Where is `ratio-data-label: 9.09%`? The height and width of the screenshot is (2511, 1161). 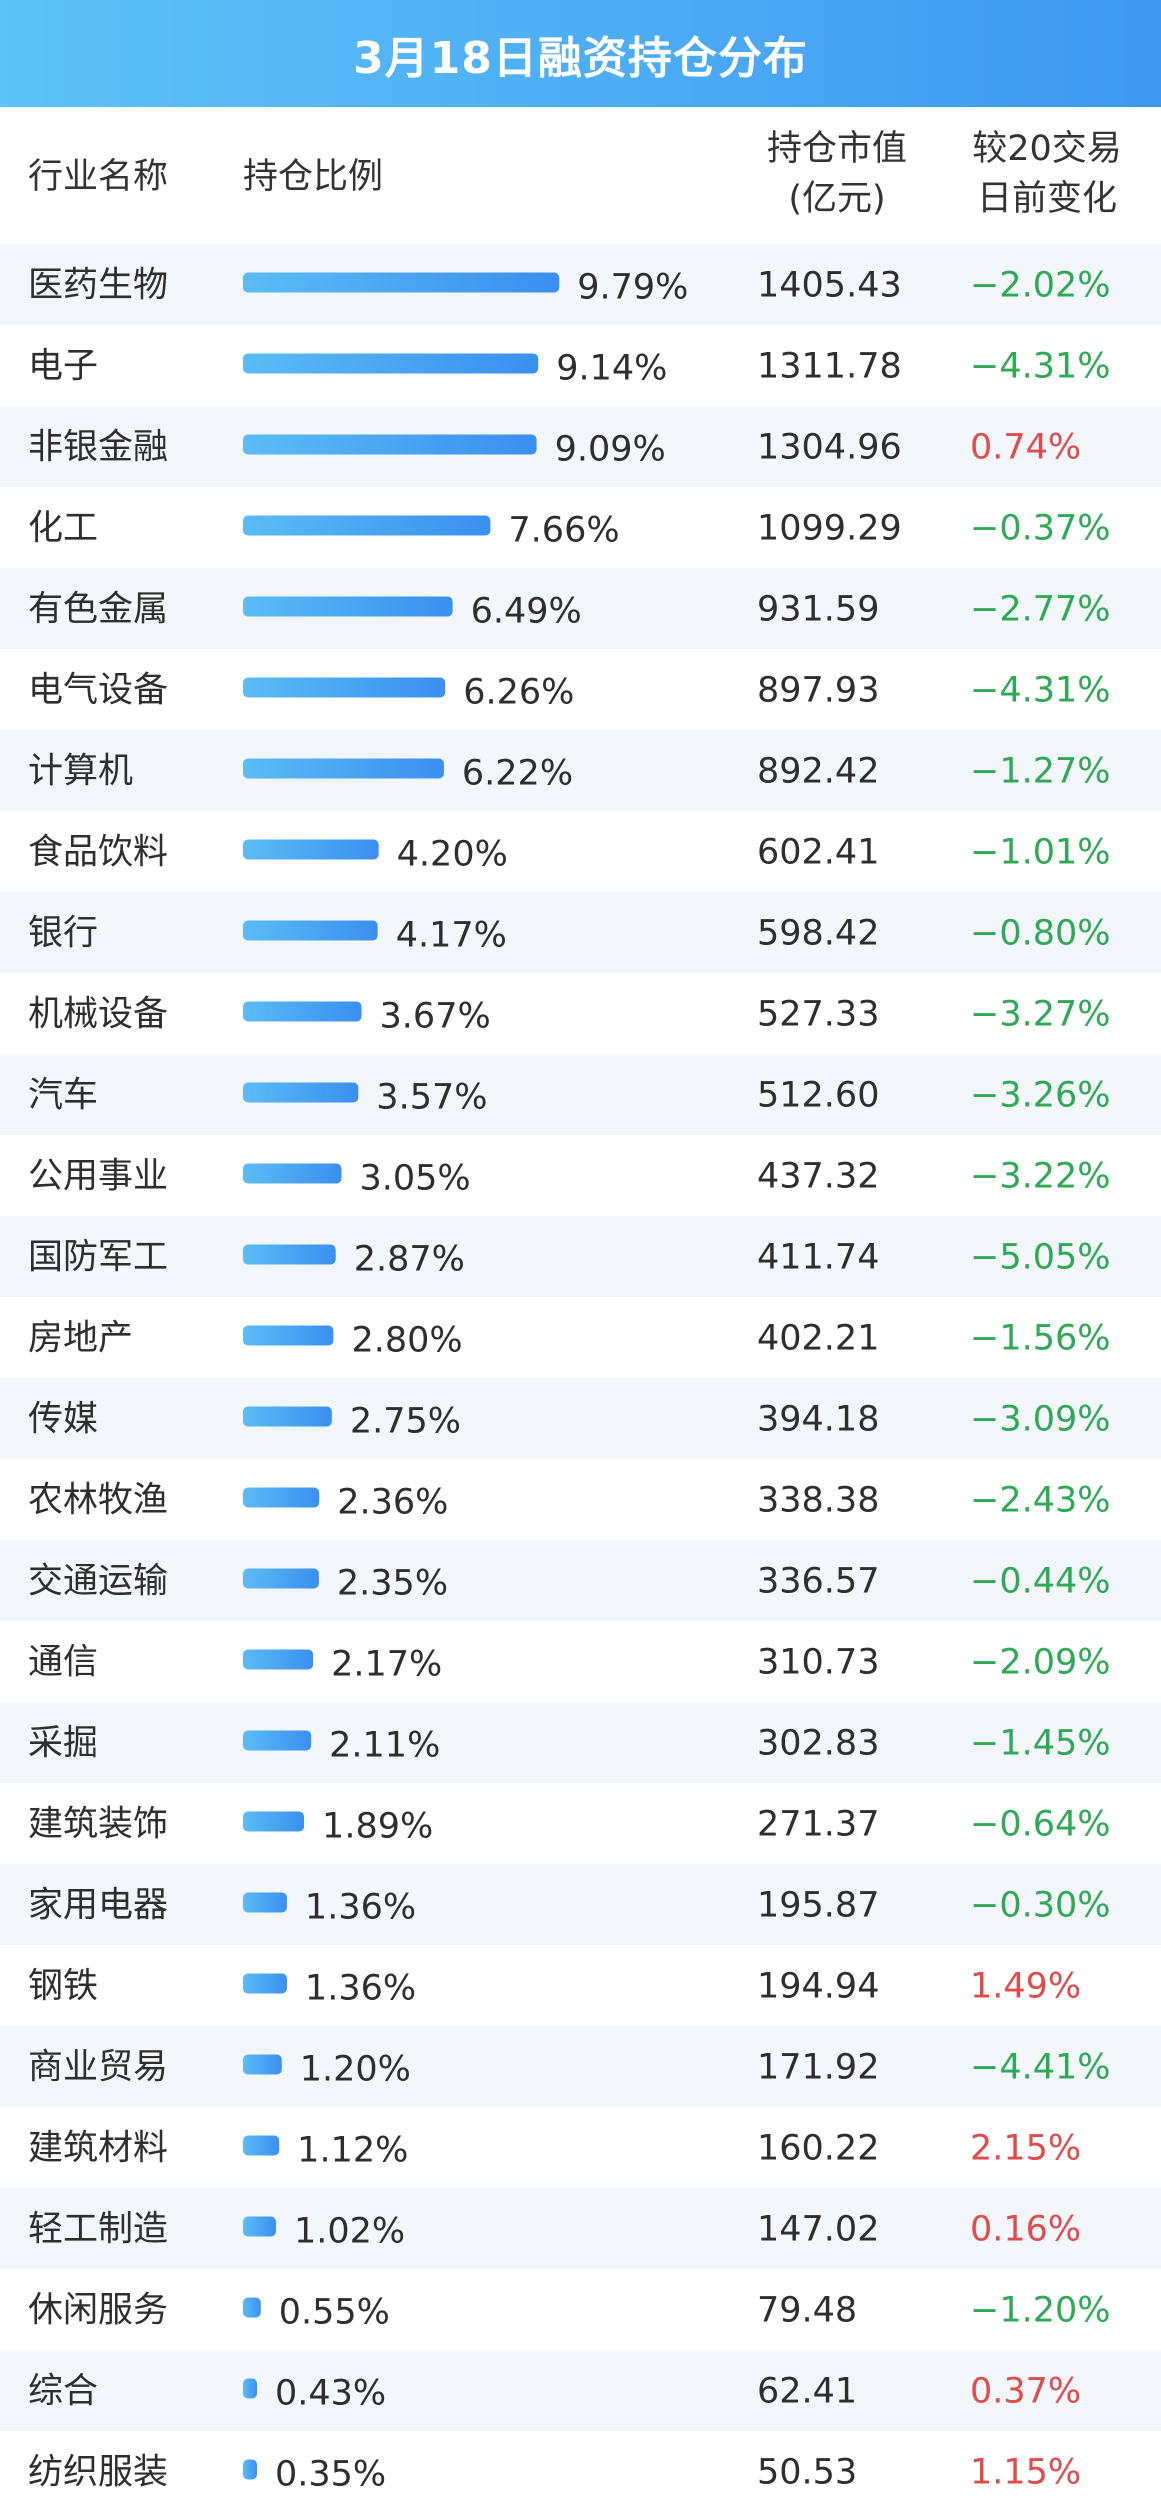
ratio-data-label: 9.09% is located at coordinates (610, 450).